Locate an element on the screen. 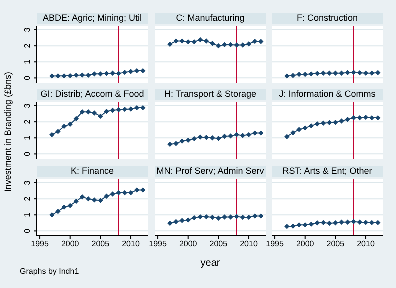 This screenshot has width=396, height=288. chart-title: RST: Arts & Ent; Other is located at coordinates (327, 171).